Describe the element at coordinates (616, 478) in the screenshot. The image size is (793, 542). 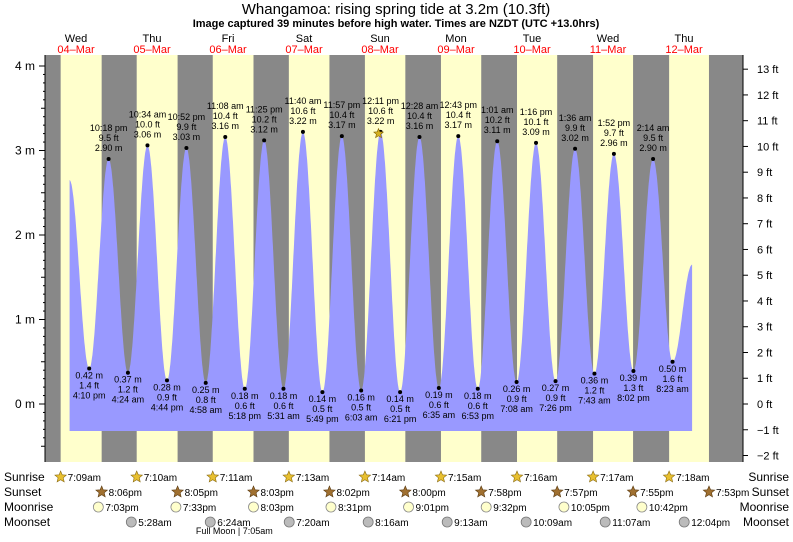
I see `sunrise-time: 7:17am` at that location.